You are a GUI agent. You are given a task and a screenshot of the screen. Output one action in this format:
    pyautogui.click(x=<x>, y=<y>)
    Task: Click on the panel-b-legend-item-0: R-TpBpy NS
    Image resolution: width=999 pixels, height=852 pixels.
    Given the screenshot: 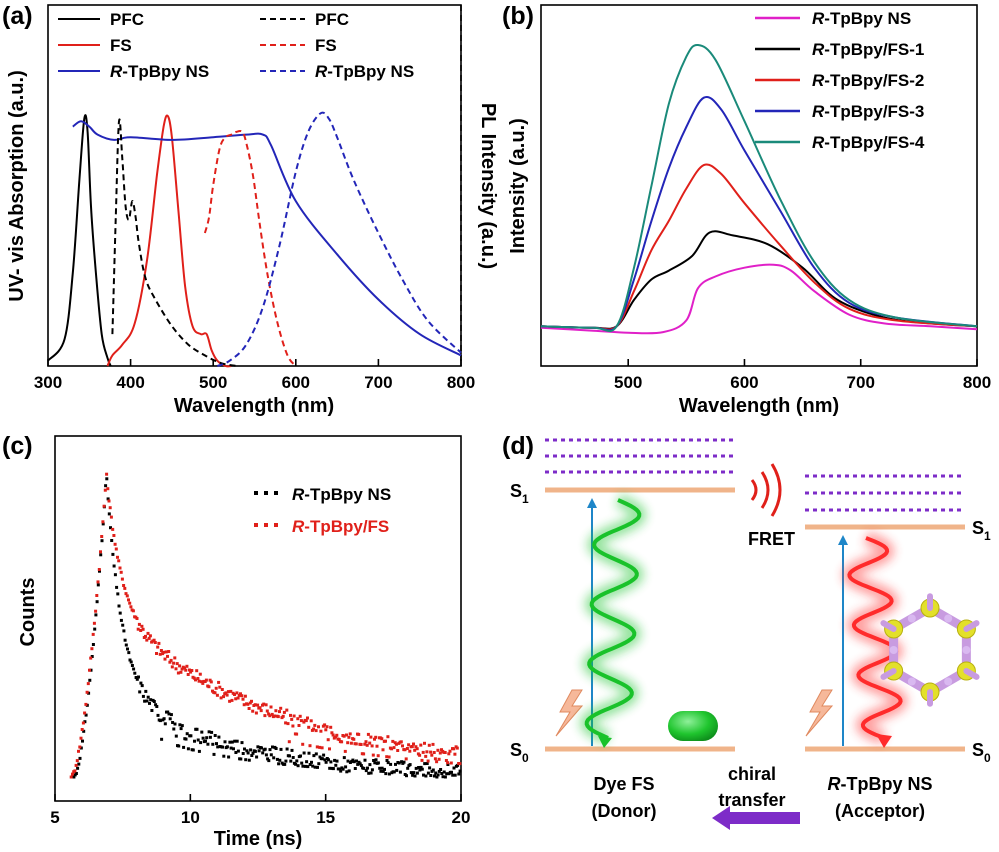 What is the action you would take?
    pyautogui.click(x=861, y=18)
    